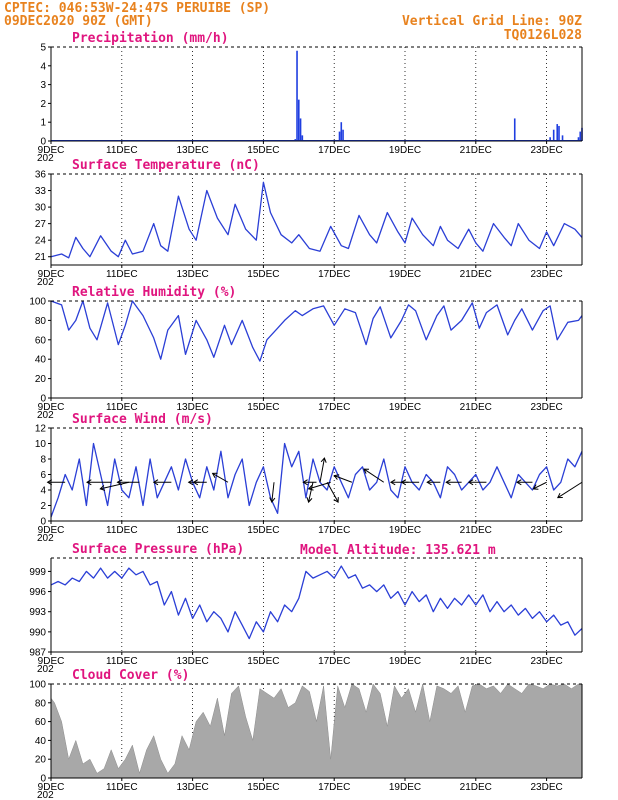  Describe the element at coordinates (43, 460) in the screenshot. I see `y-tick-label: 8` at that location.